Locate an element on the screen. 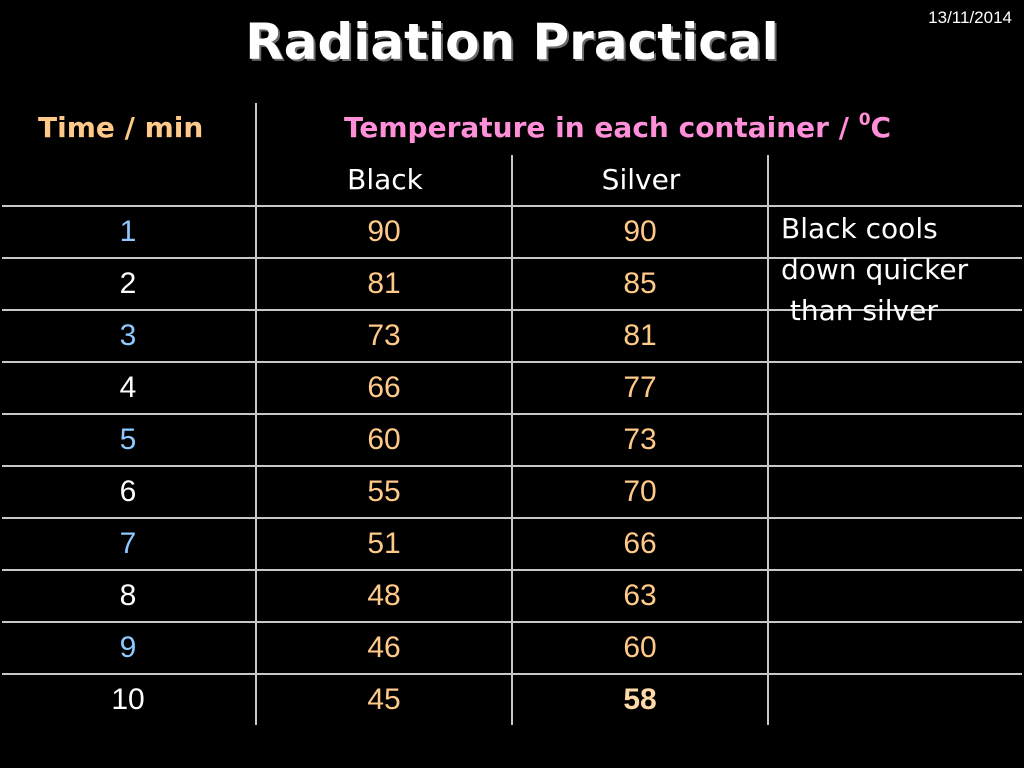 This screenshot has height=768, width=1024. conclusion-note: Black cools down quicker than silver is located at coordinates (875, 269).